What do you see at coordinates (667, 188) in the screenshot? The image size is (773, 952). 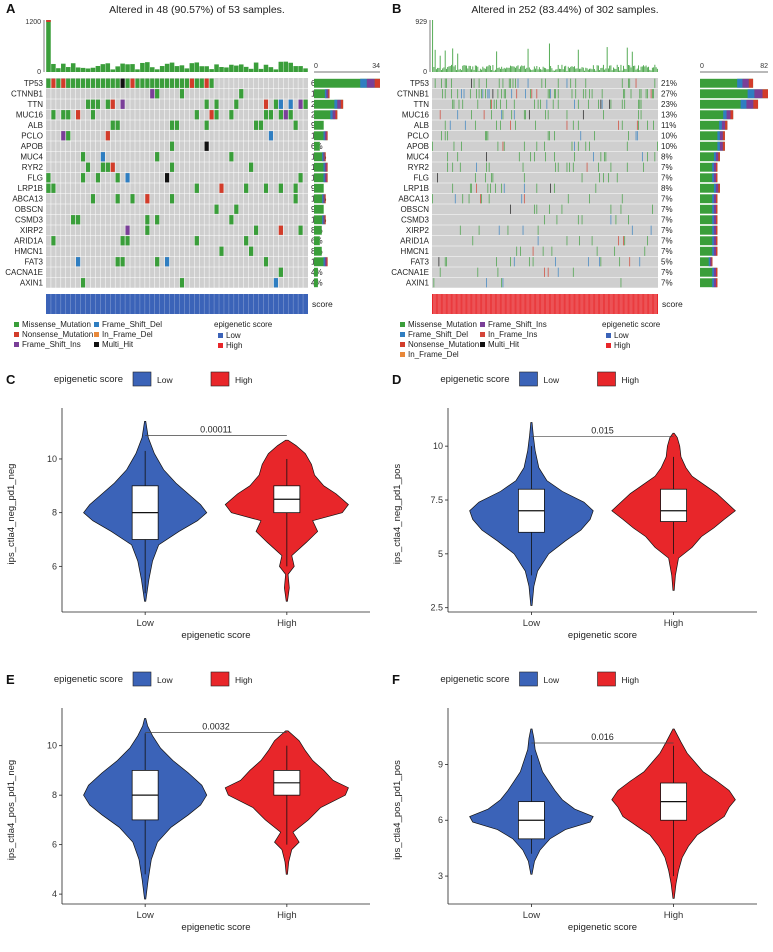 I see `gene-percent: 8%` at bounding box center [667, 188].